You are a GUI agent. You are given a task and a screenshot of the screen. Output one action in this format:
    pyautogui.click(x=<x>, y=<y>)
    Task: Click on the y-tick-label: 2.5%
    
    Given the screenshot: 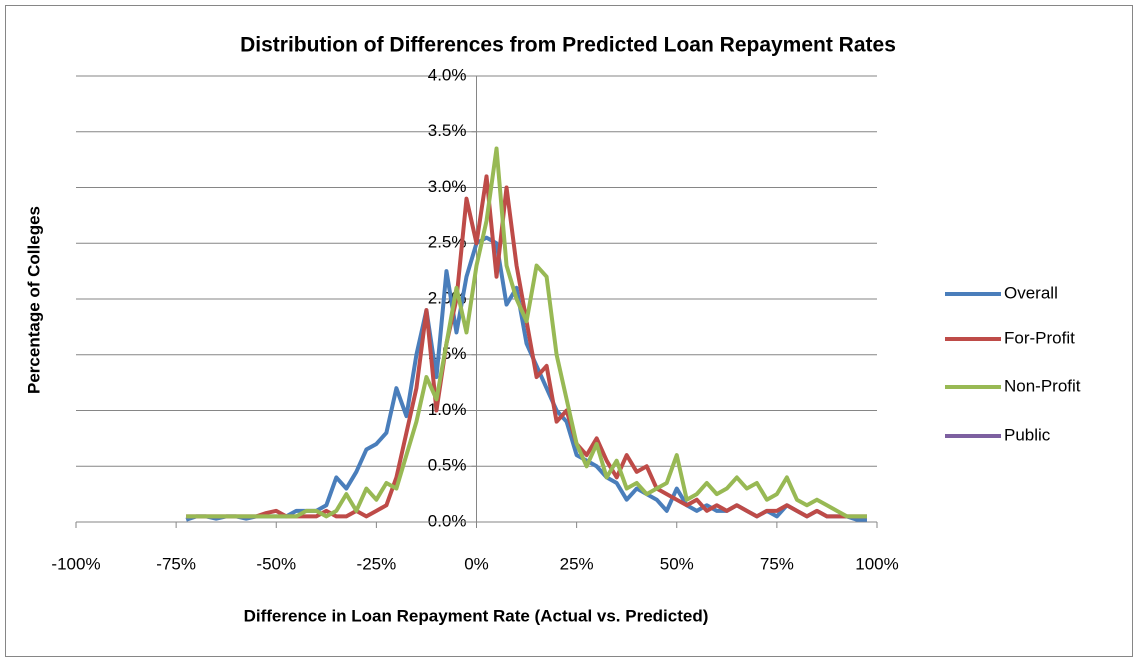 What is the action you would take?
    pyautogui.click(x=447, y=242)
    